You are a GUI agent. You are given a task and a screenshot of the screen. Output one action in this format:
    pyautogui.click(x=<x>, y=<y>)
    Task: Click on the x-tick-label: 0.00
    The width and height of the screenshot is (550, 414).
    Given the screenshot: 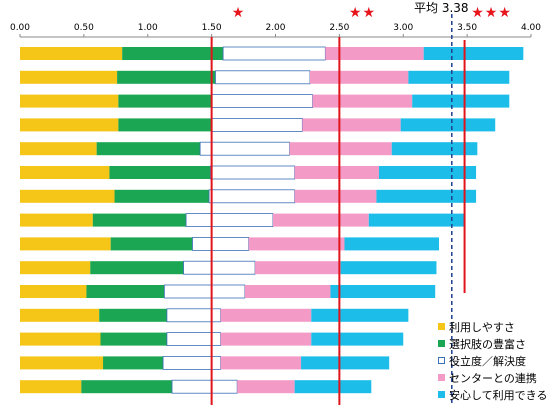 What is the action you would take?
    pyautogui.click(x=20, y=28)
    